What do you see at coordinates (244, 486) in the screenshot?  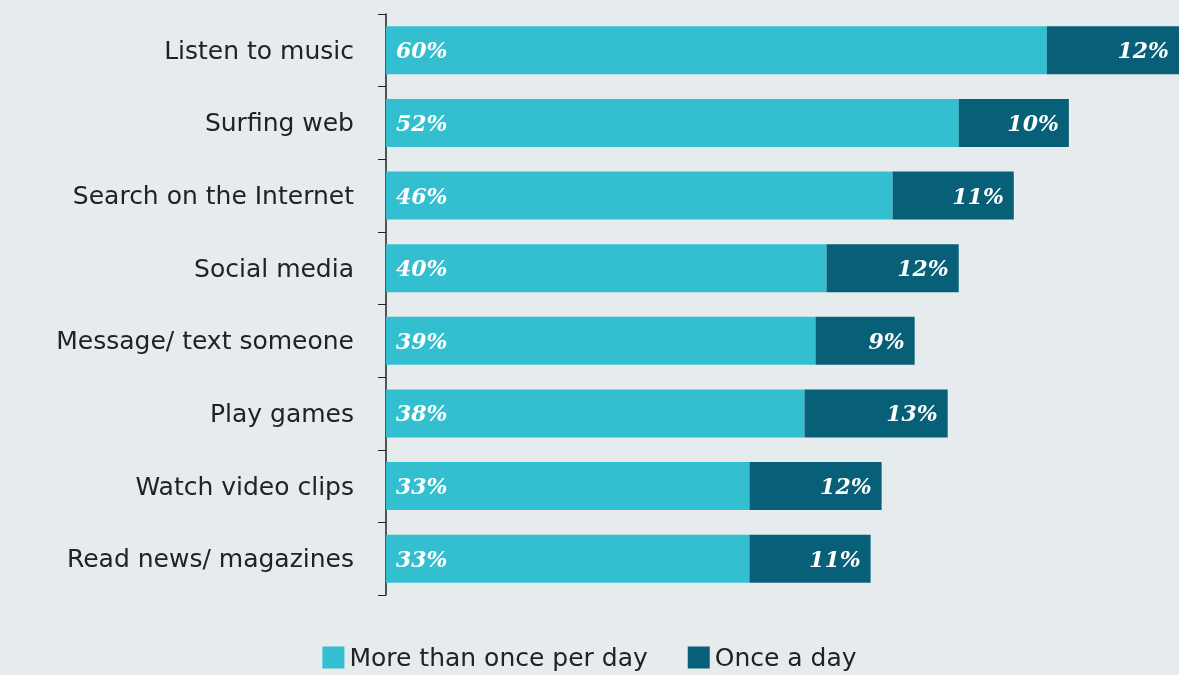 I see `y-tick-label: Watch video clips` at bounding box center [244, 486].